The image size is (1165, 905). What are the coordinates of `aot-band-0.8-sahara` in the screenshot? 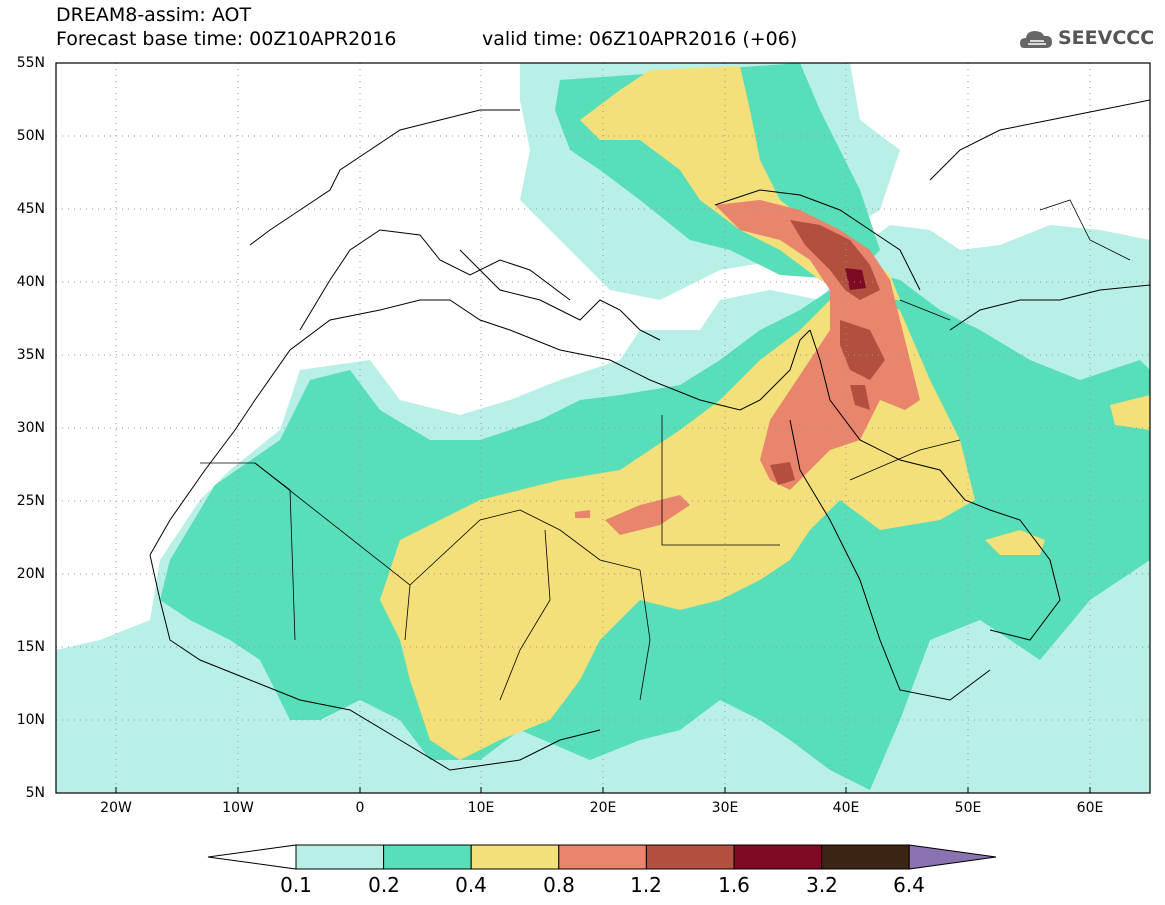 It's located at (647, 515).